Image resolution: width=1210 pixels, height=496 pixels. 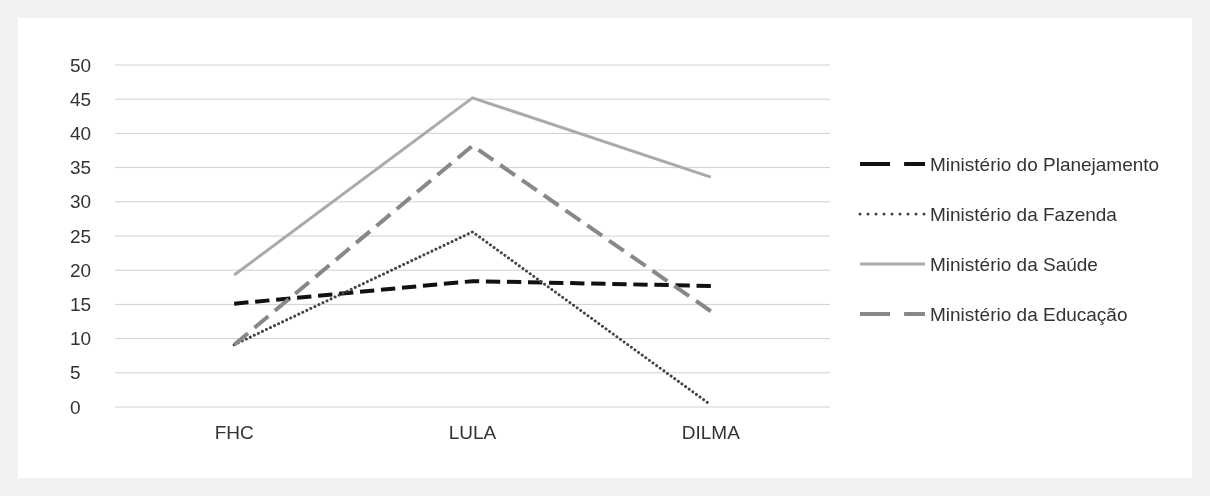 What do you see at coordinates (81, 305) in the screenshot?
I see `y-tick-label: 15` at bounding box center [81, 305].